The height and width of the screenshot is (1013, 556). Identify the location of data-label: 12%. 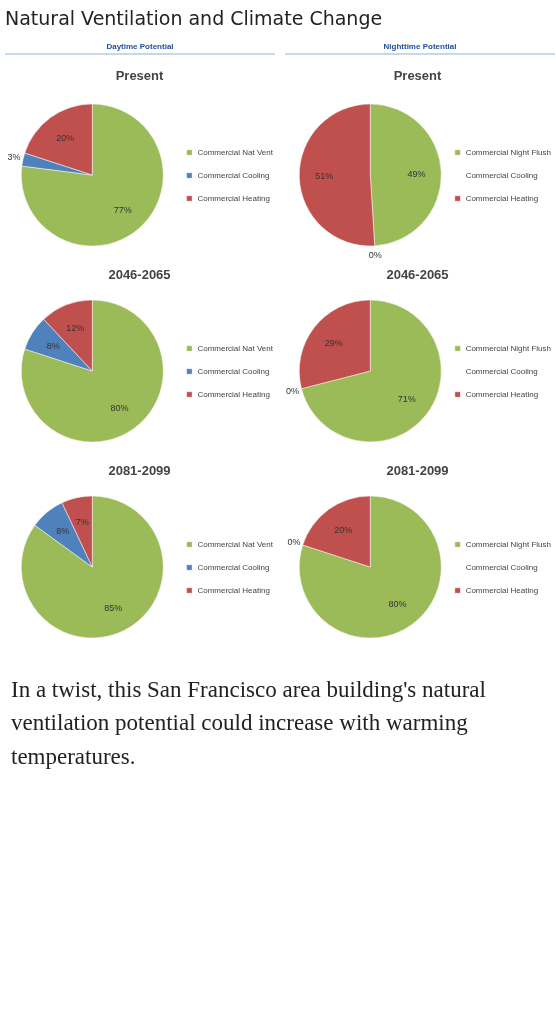
(75, 328).